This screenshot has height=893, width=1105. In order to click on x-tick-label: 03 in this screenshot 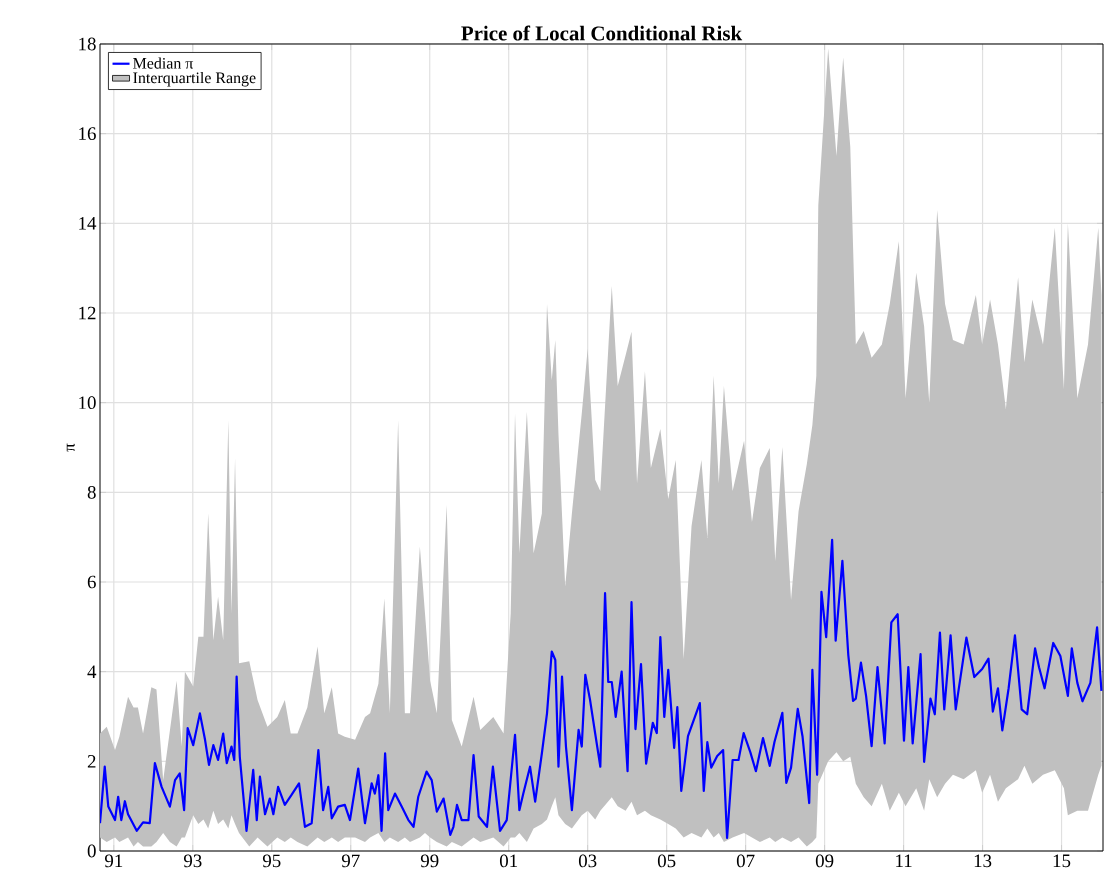, I will do `click(587, 861)`.